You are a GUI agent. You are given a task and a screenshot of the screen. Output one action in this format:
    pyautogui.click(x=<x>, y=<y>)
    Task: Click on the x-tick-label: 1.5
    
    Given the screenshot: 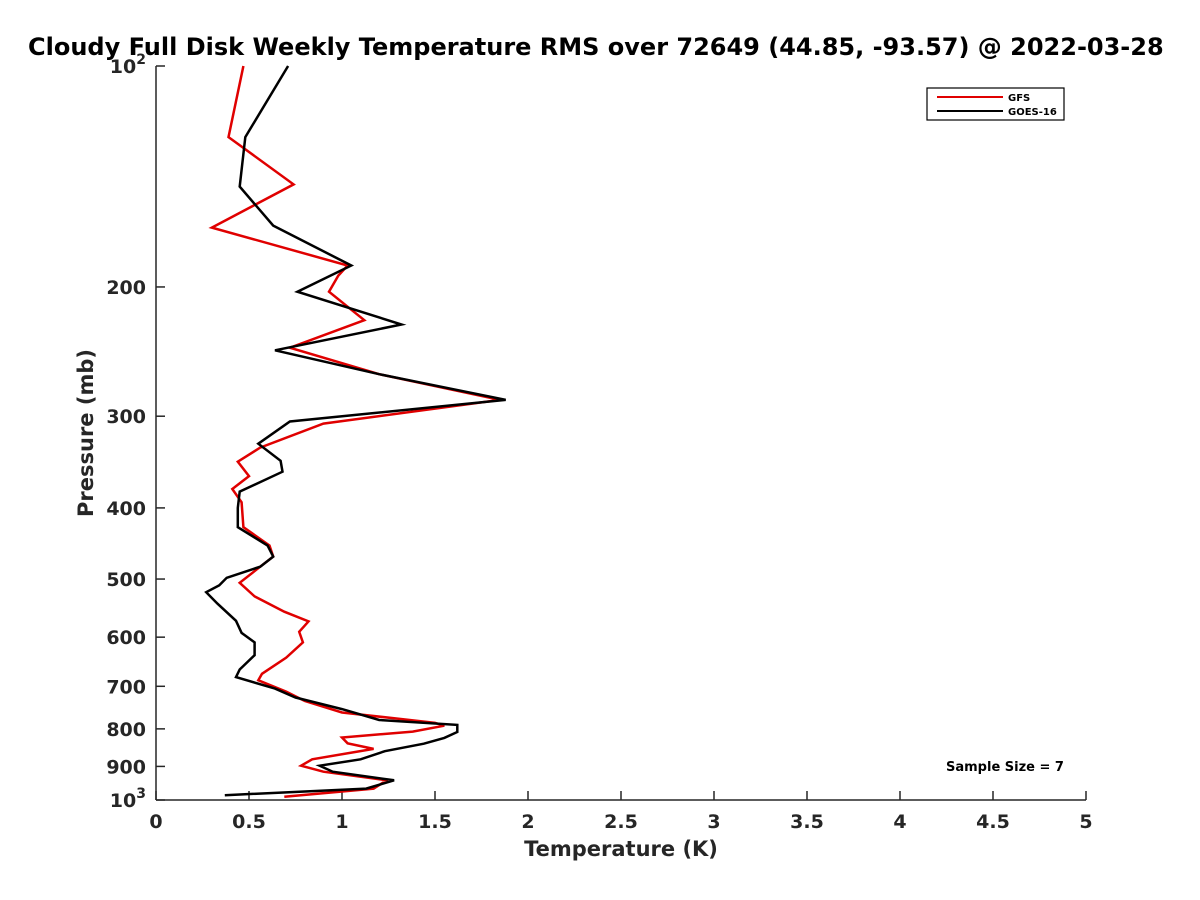 What is the action you would take?
    pyautogui.click(x=435, y=822)
    